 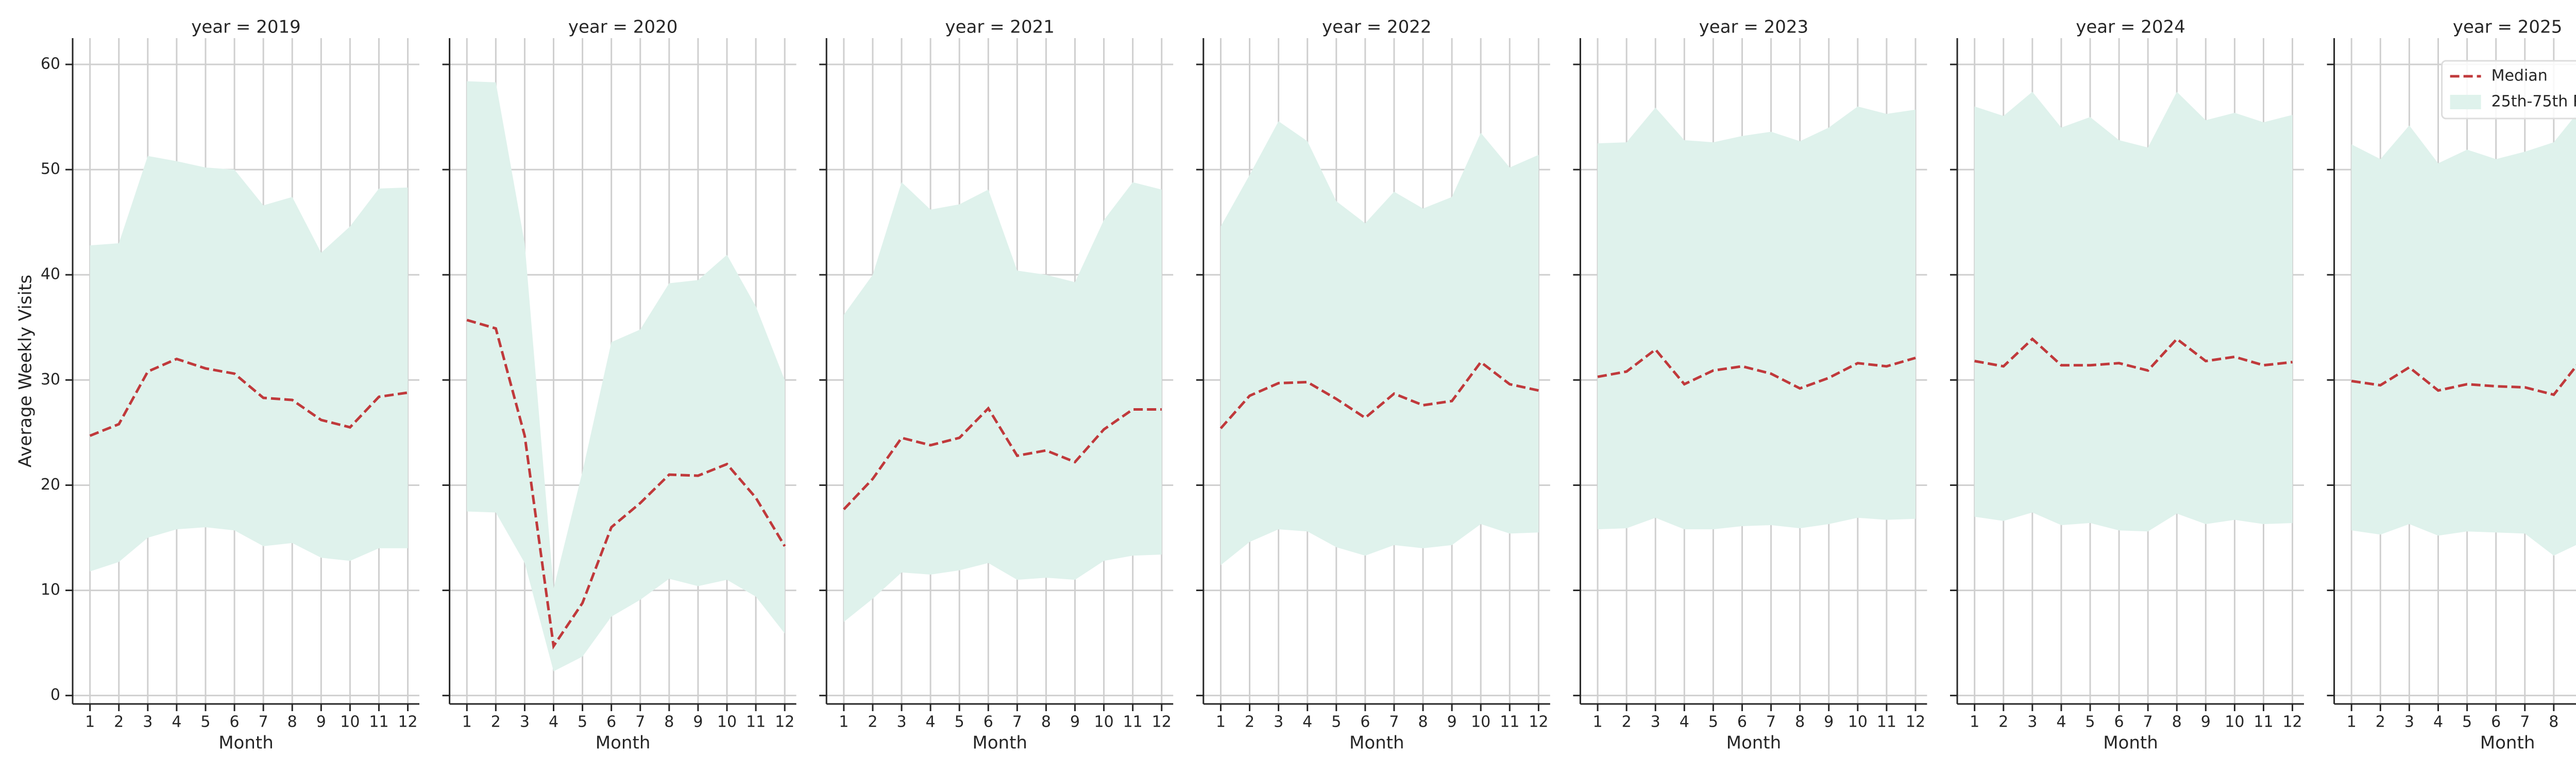 I want to click on legend-label: Median, so click(x=2520, y=76).